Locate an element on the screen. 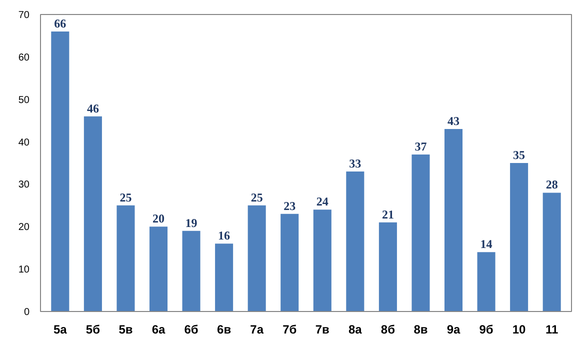 This screenshot has height=341, width=579. y-tick-label: 30 is located at coordinates (24, 185).